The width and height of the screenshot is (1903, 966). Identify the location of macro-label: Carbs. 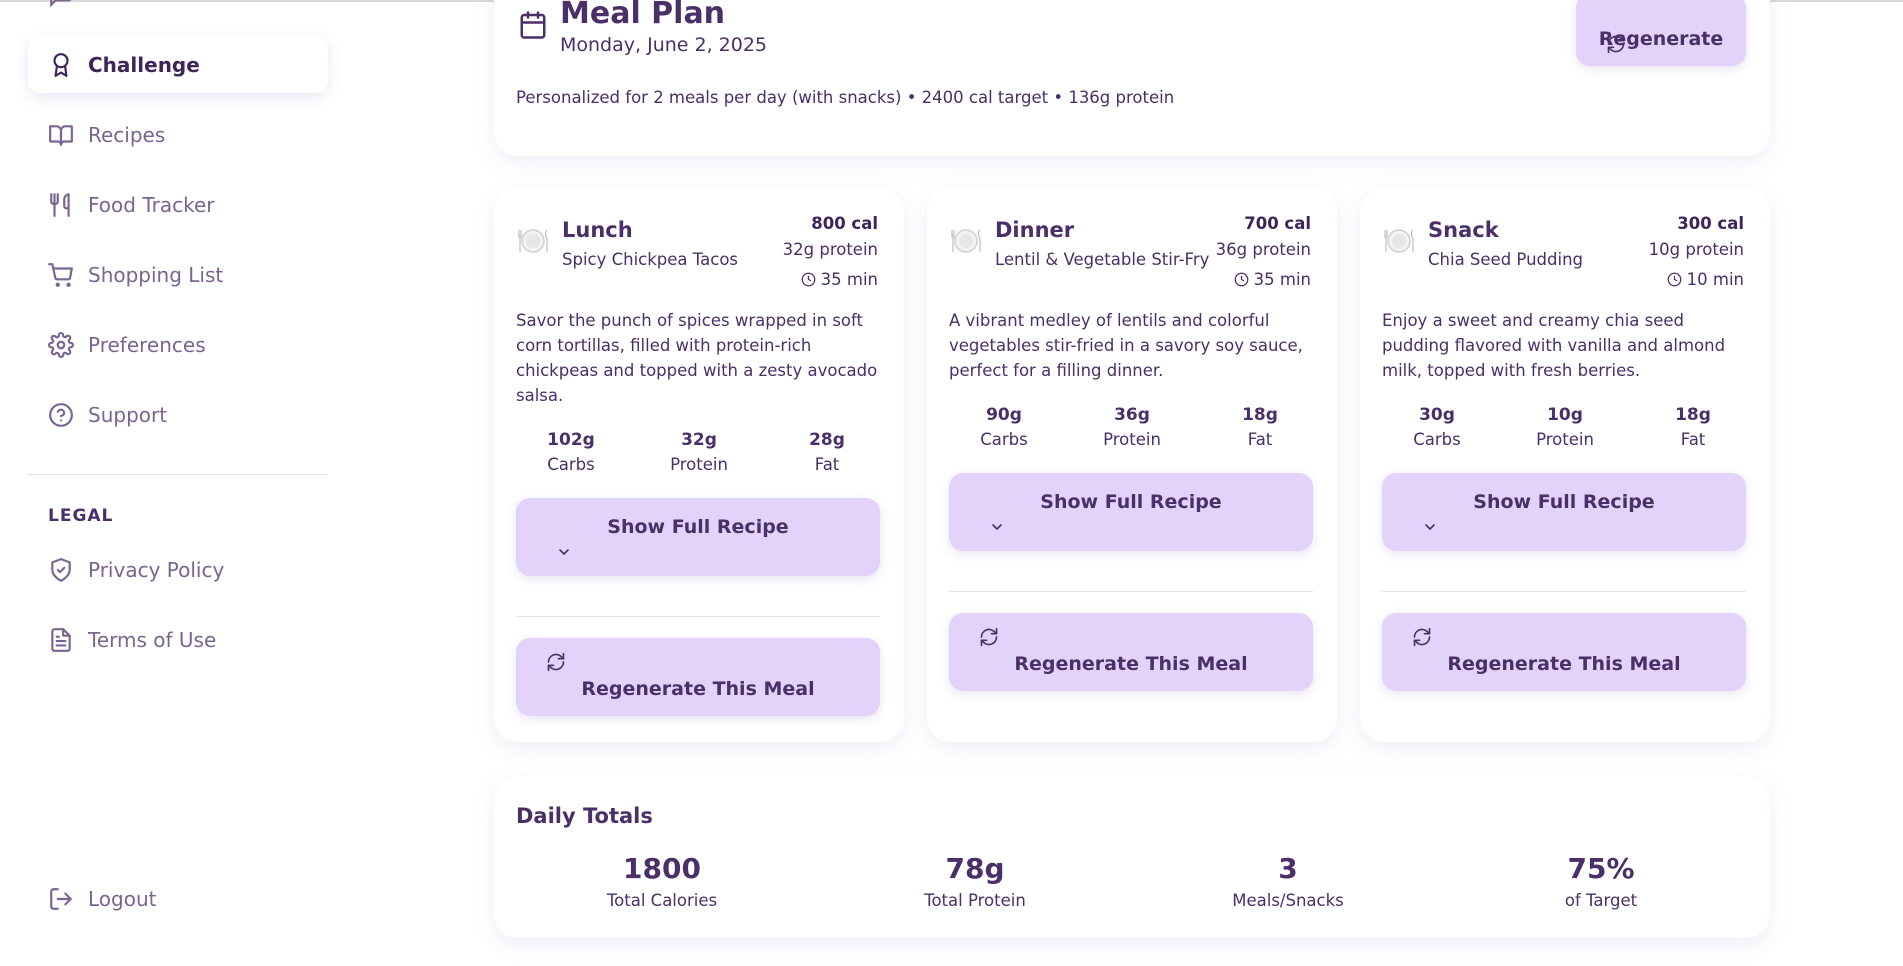
(571, 464).